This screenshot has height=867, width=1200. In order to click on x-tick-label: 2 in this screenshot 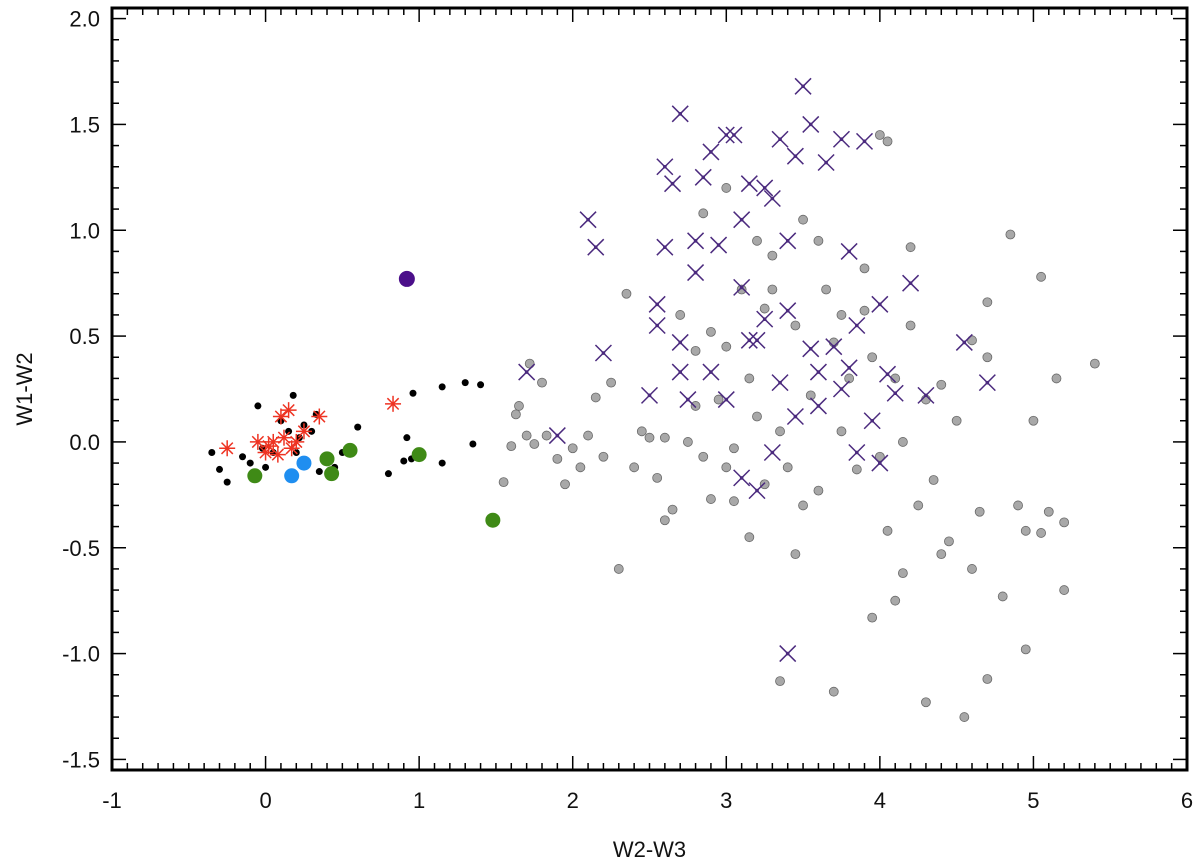, I will do `click(573, 800)`.